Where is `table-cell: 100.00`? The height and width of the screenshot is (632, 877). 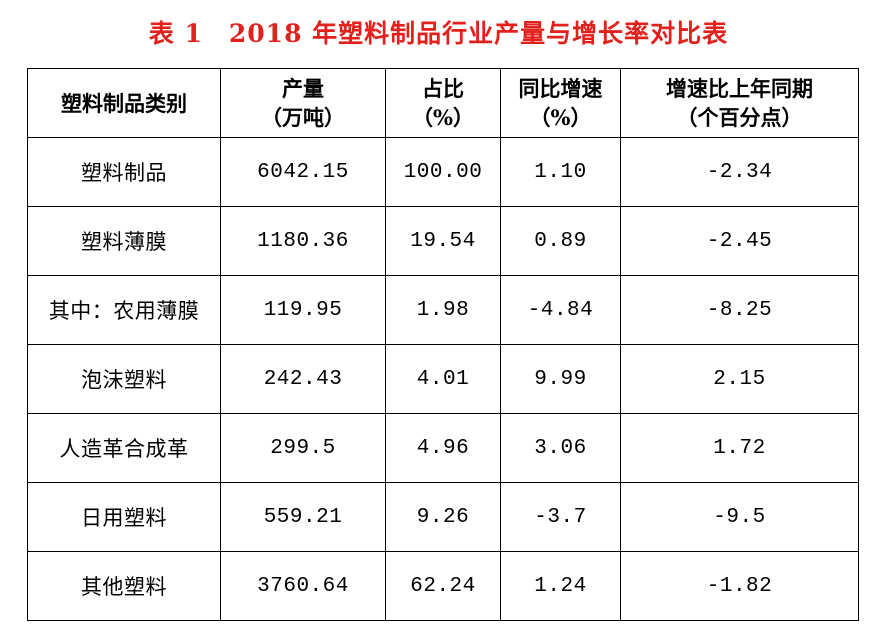 table-cell: 100.00 is located at coordinates (443, 172).